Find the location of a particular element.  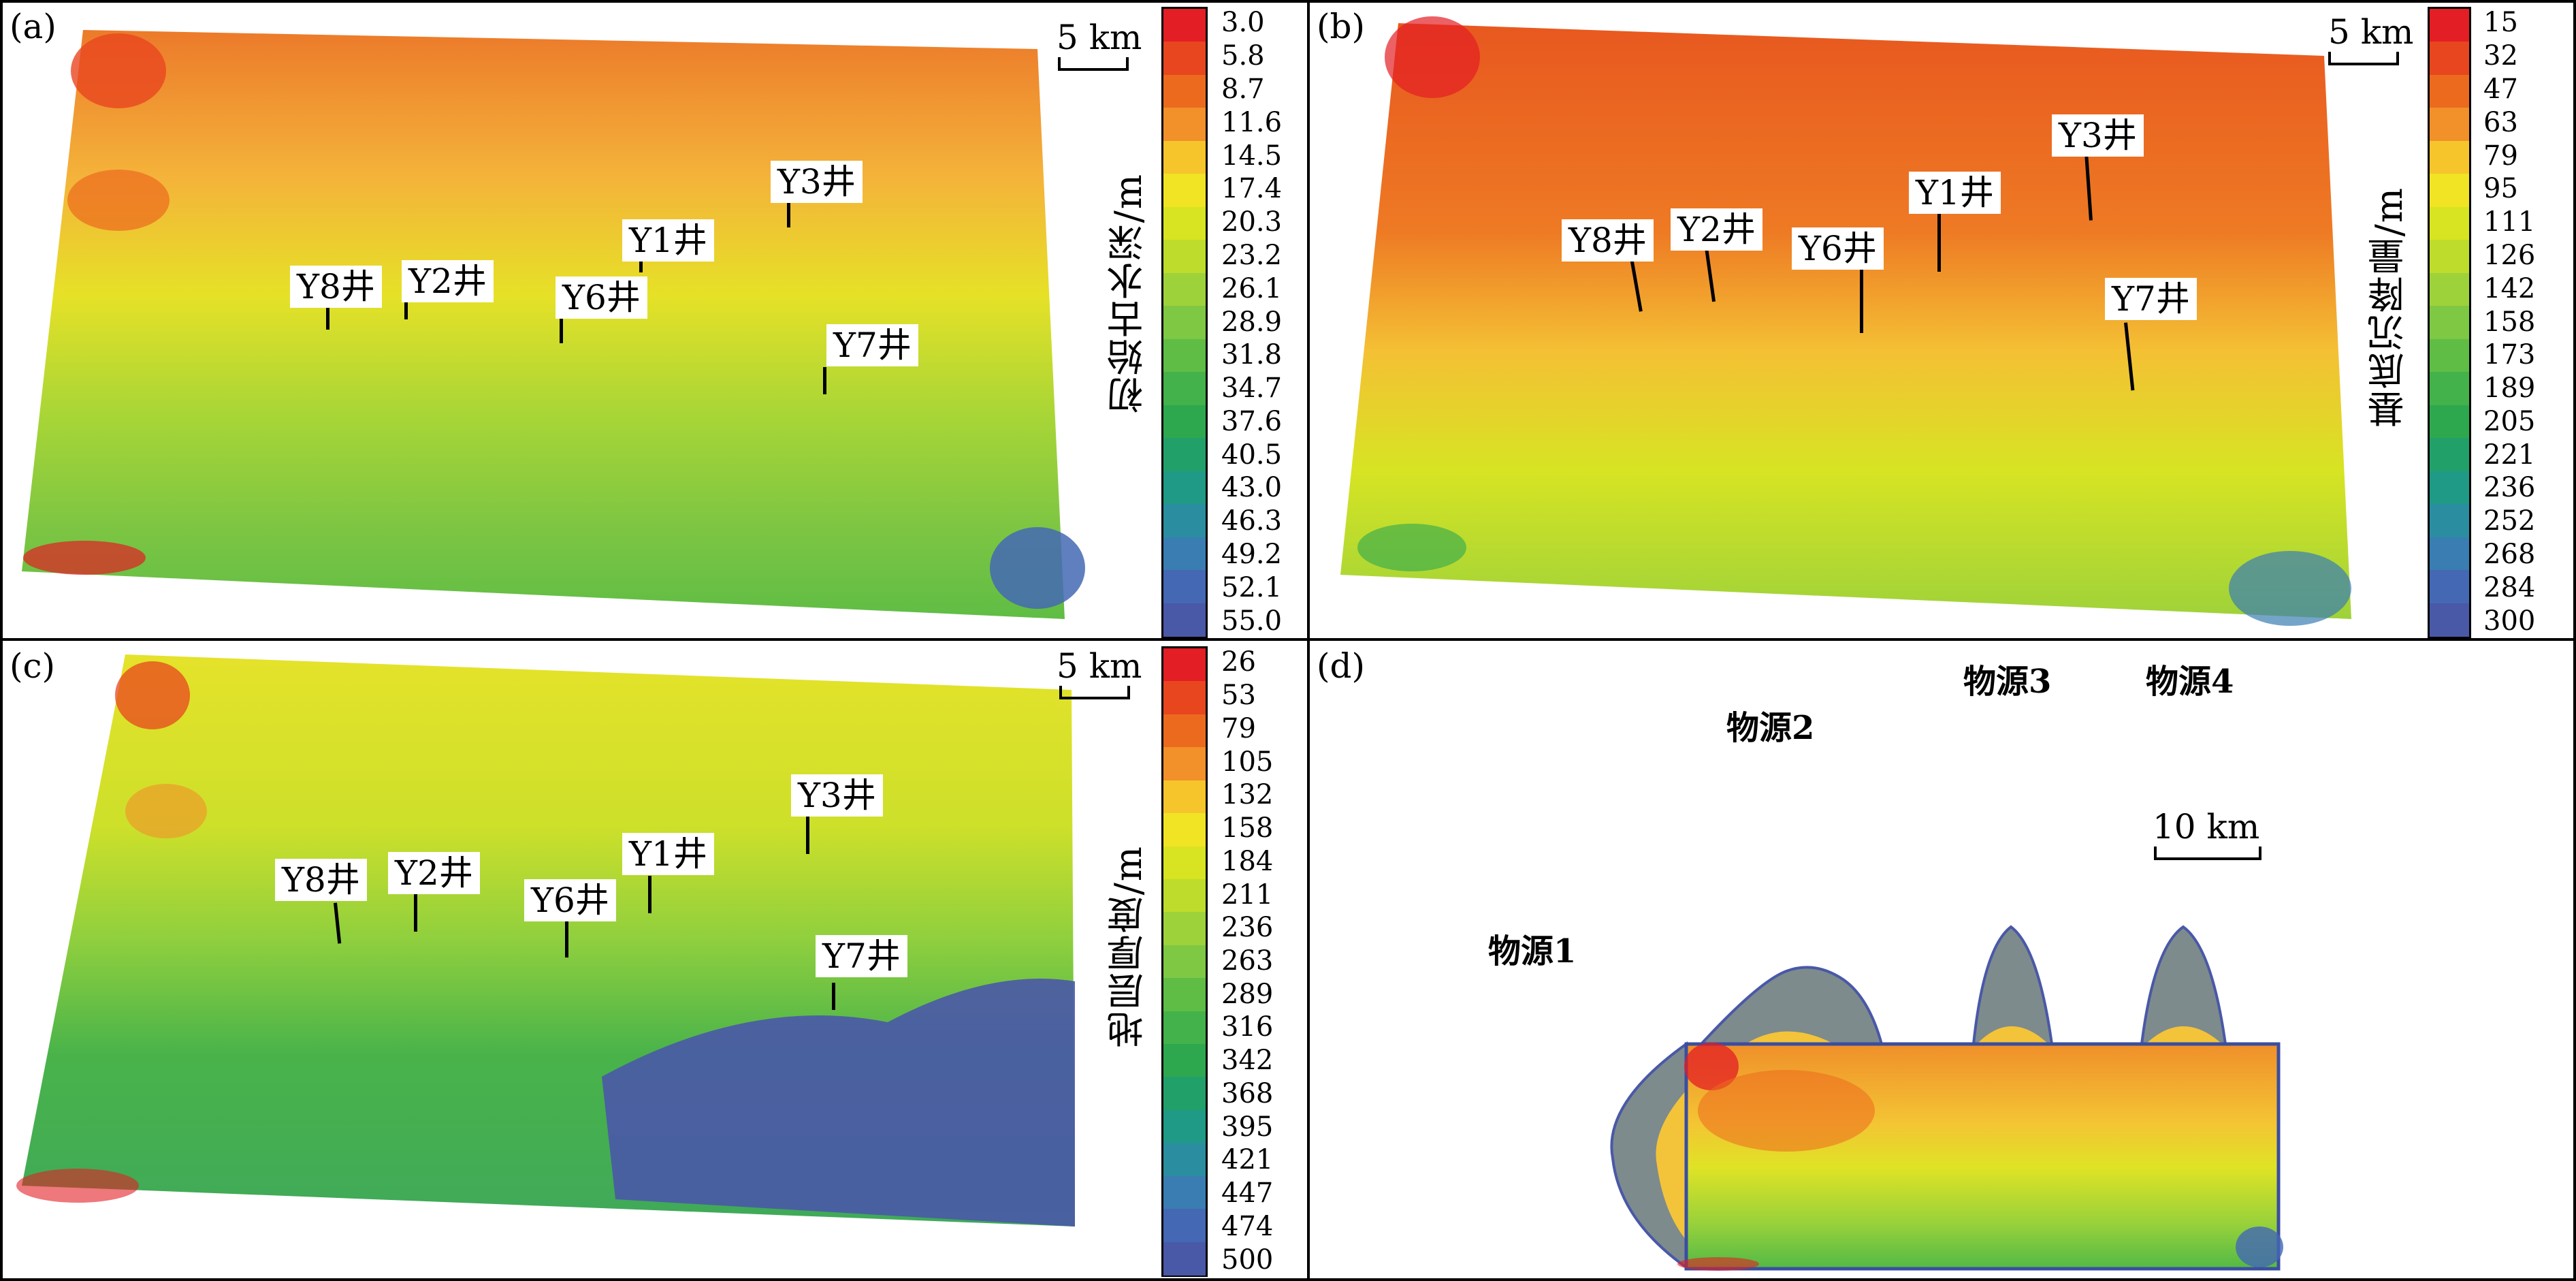

source-label-2: 物源2 is located at coordinates (1771, 728).